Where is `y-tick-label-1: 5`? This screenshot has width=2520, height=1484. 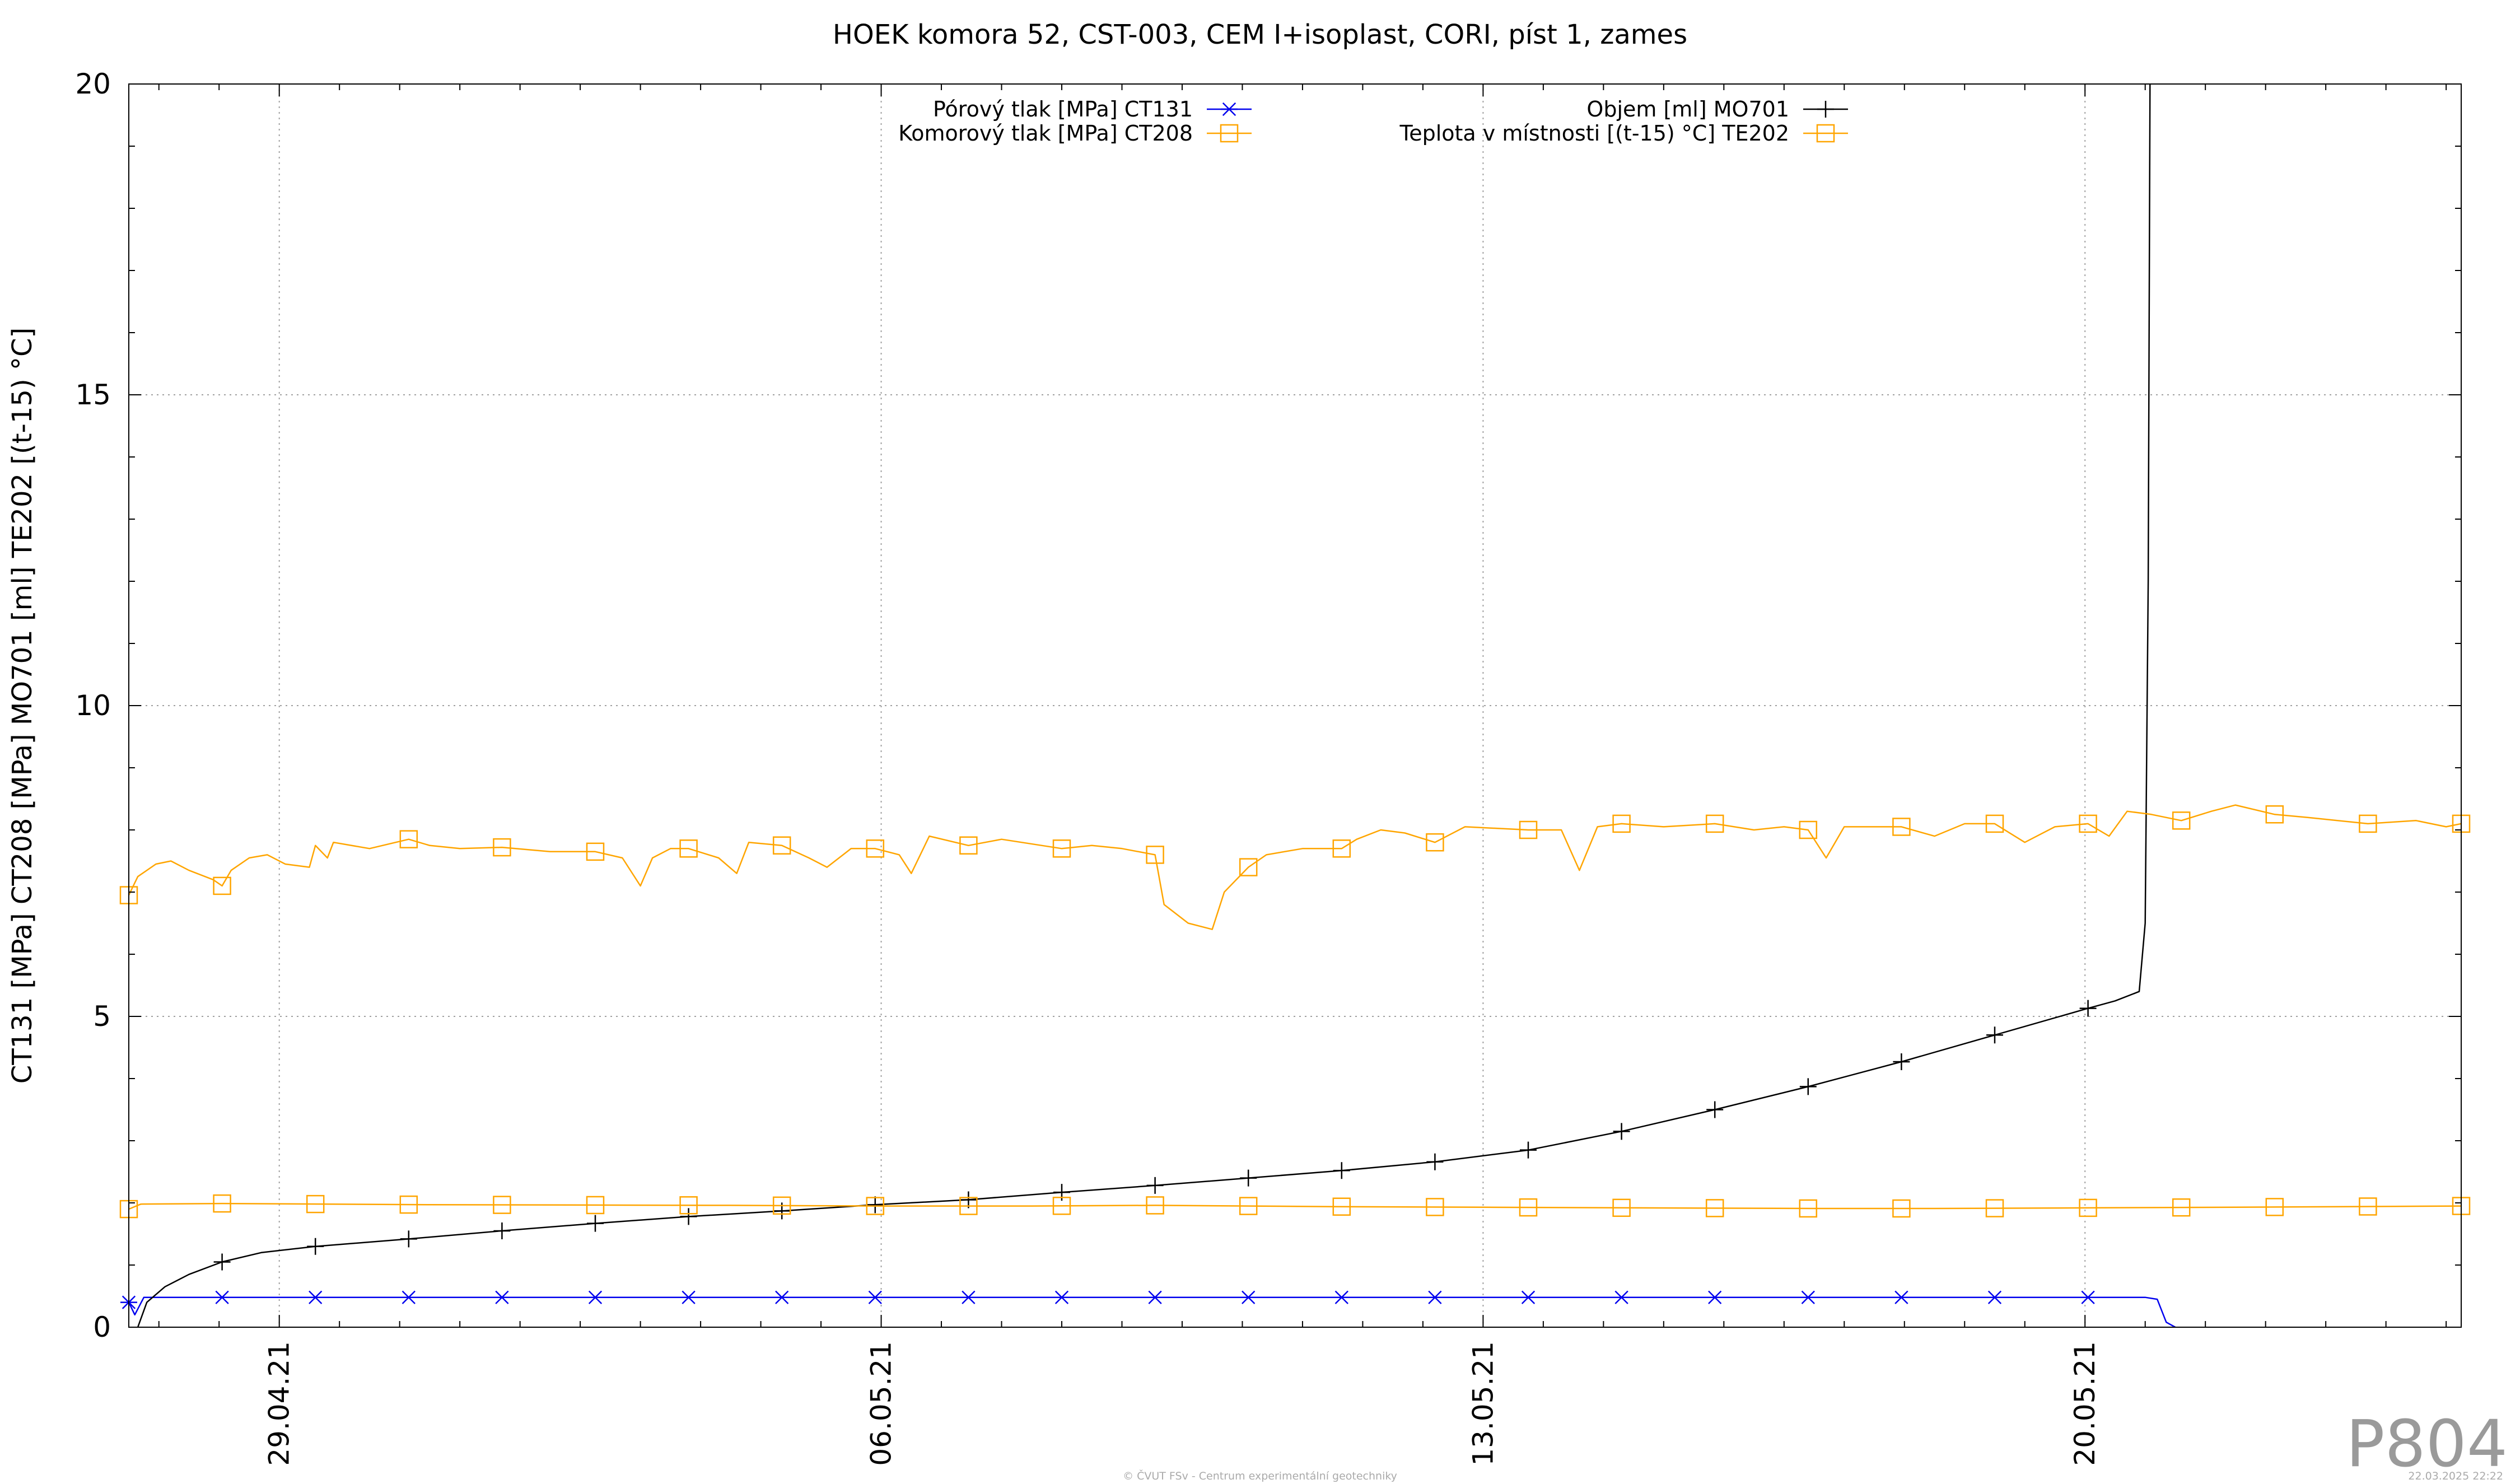
y-tick-label-1: 5 is located at coordinates (102, 1017).